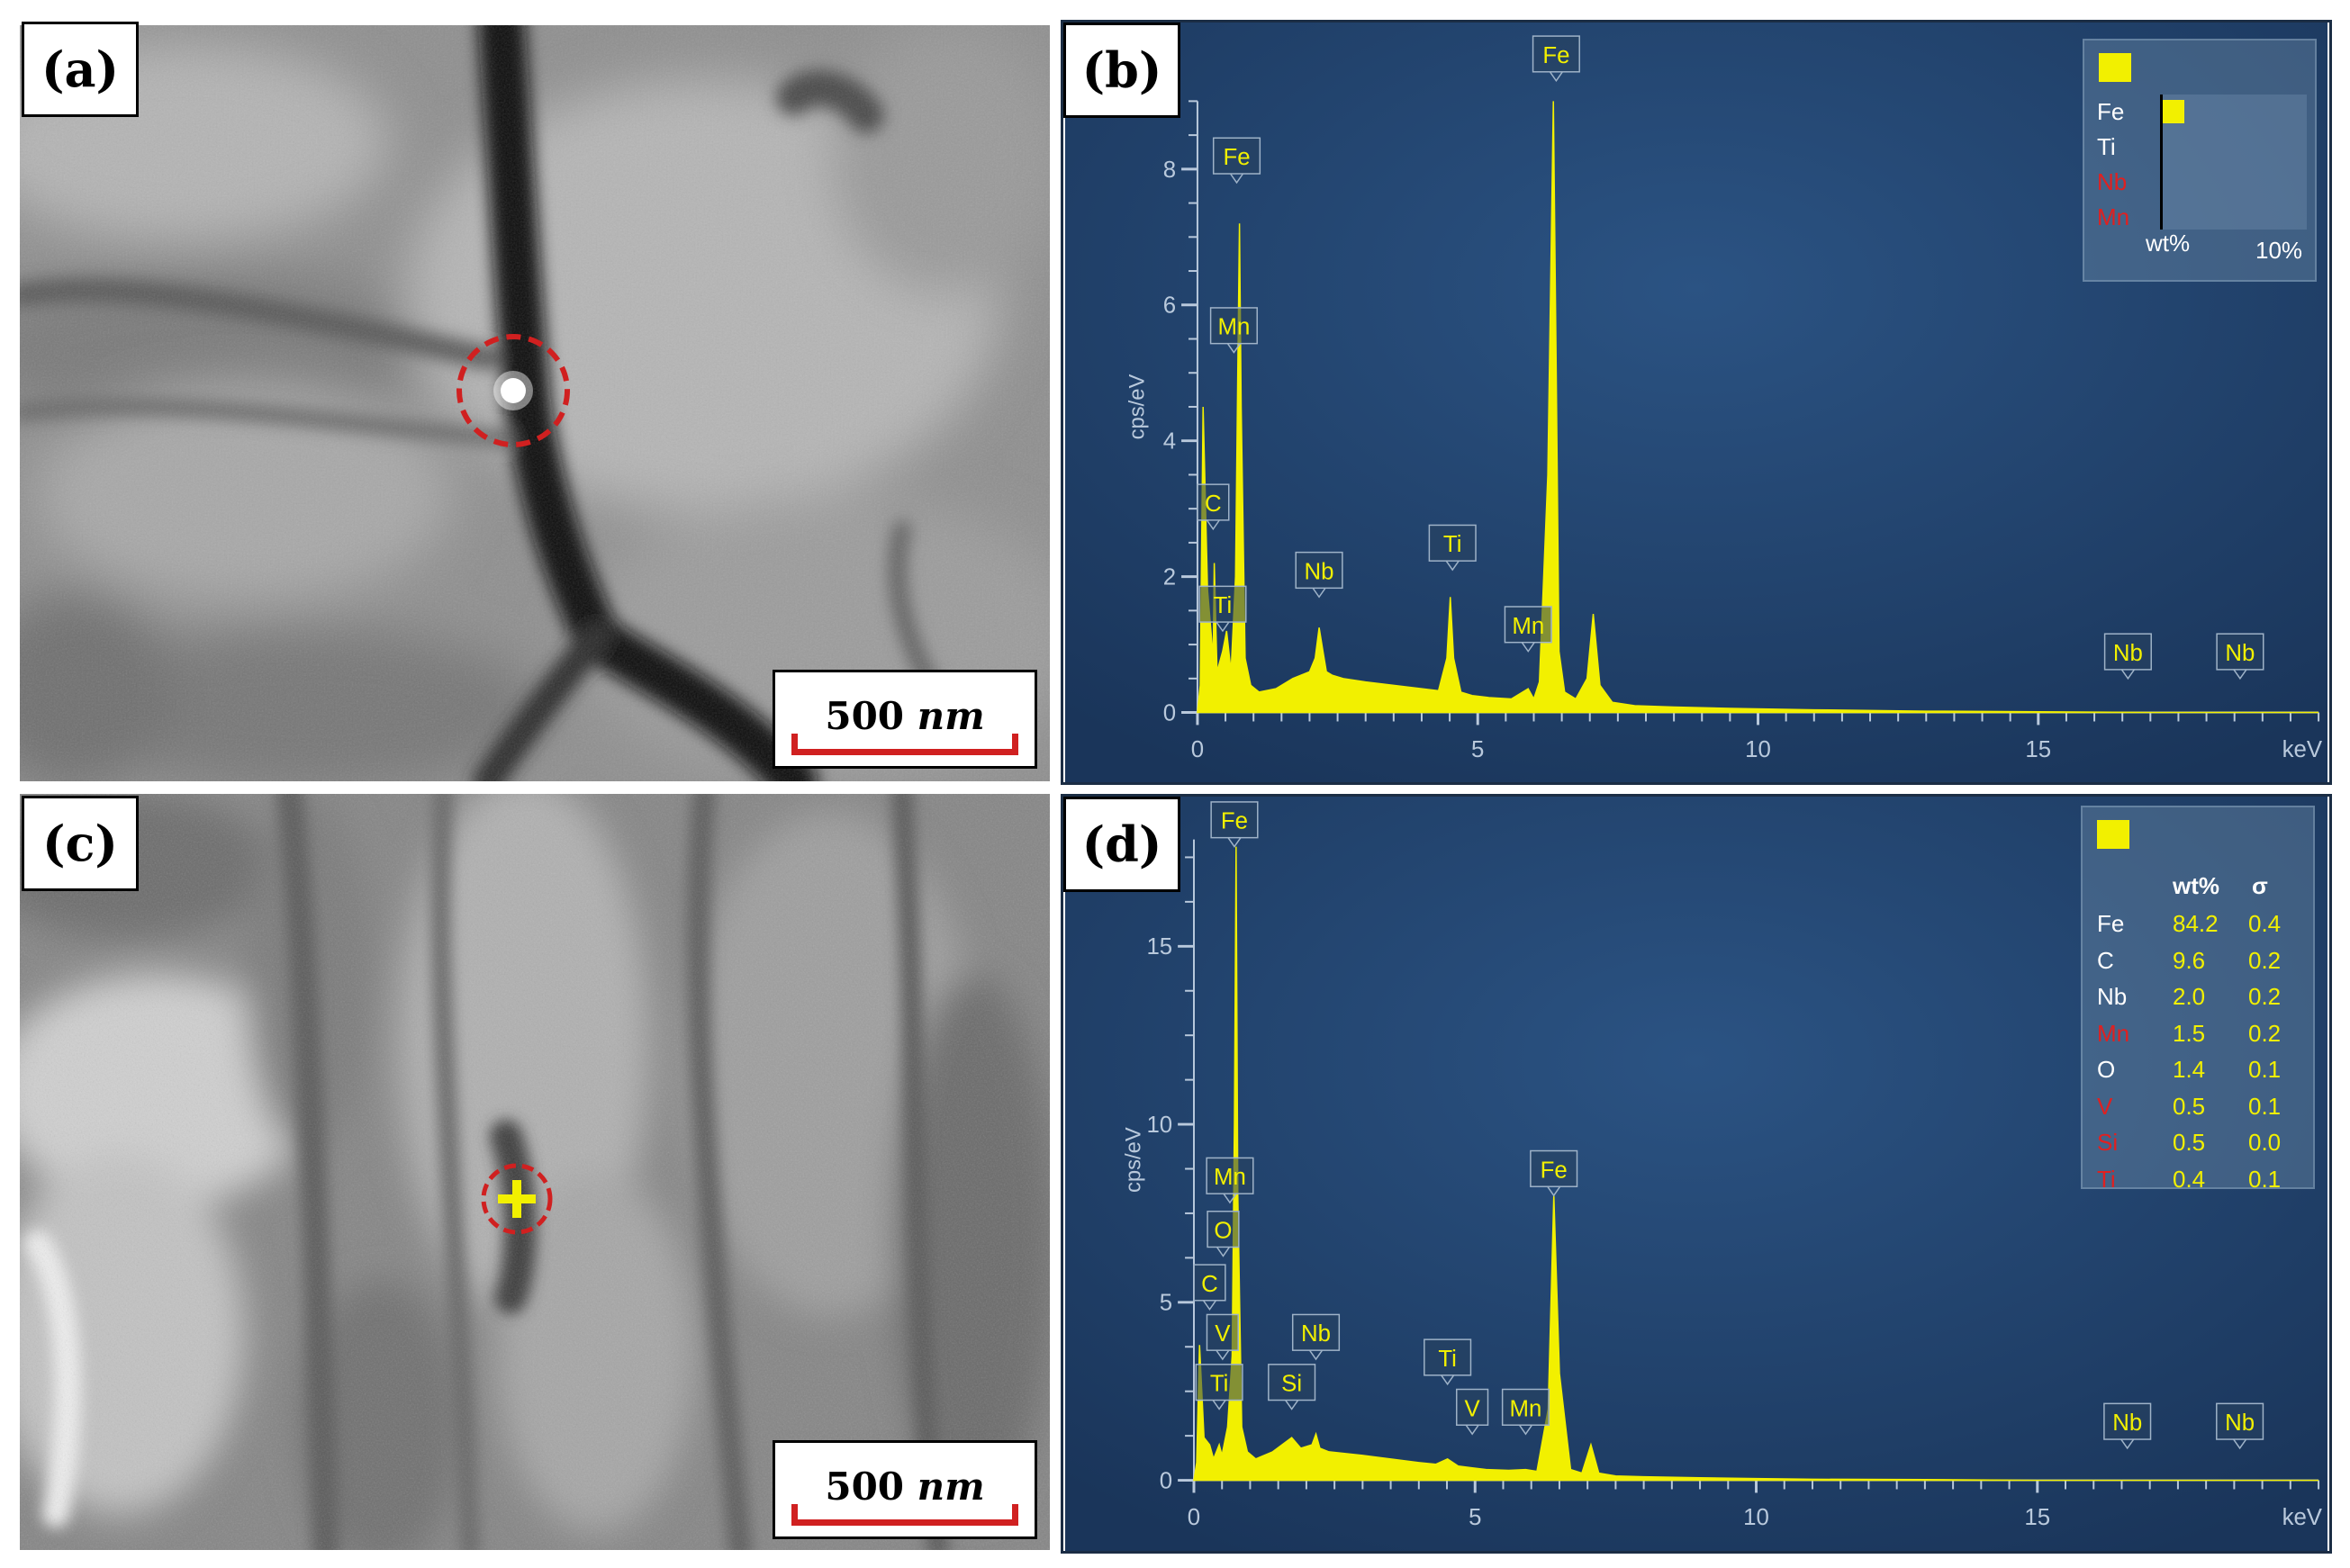  Describe the element at coordinates (2265, 924) in the screenshot. I see `eds-d-legend-sigma: 0.4` at that location.